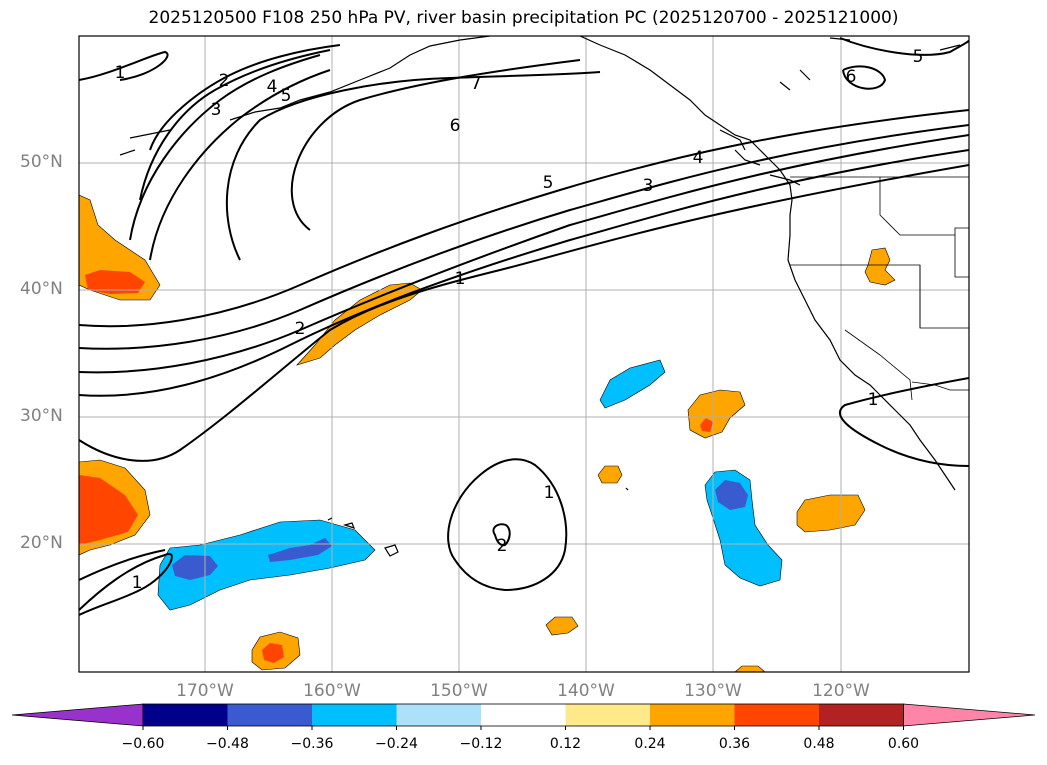  I want to click on blue-patch, so click(632, 384).